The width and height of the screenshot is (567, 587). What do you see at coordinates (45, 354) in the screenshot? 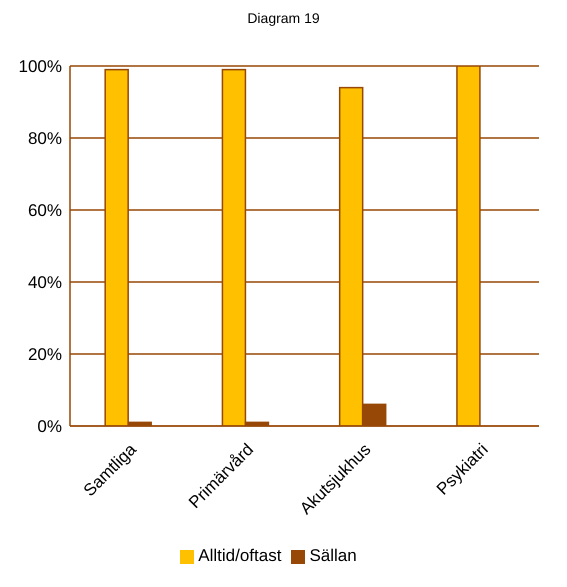
I see `y-tick-label: 20%` at bounding box center [45, 354].